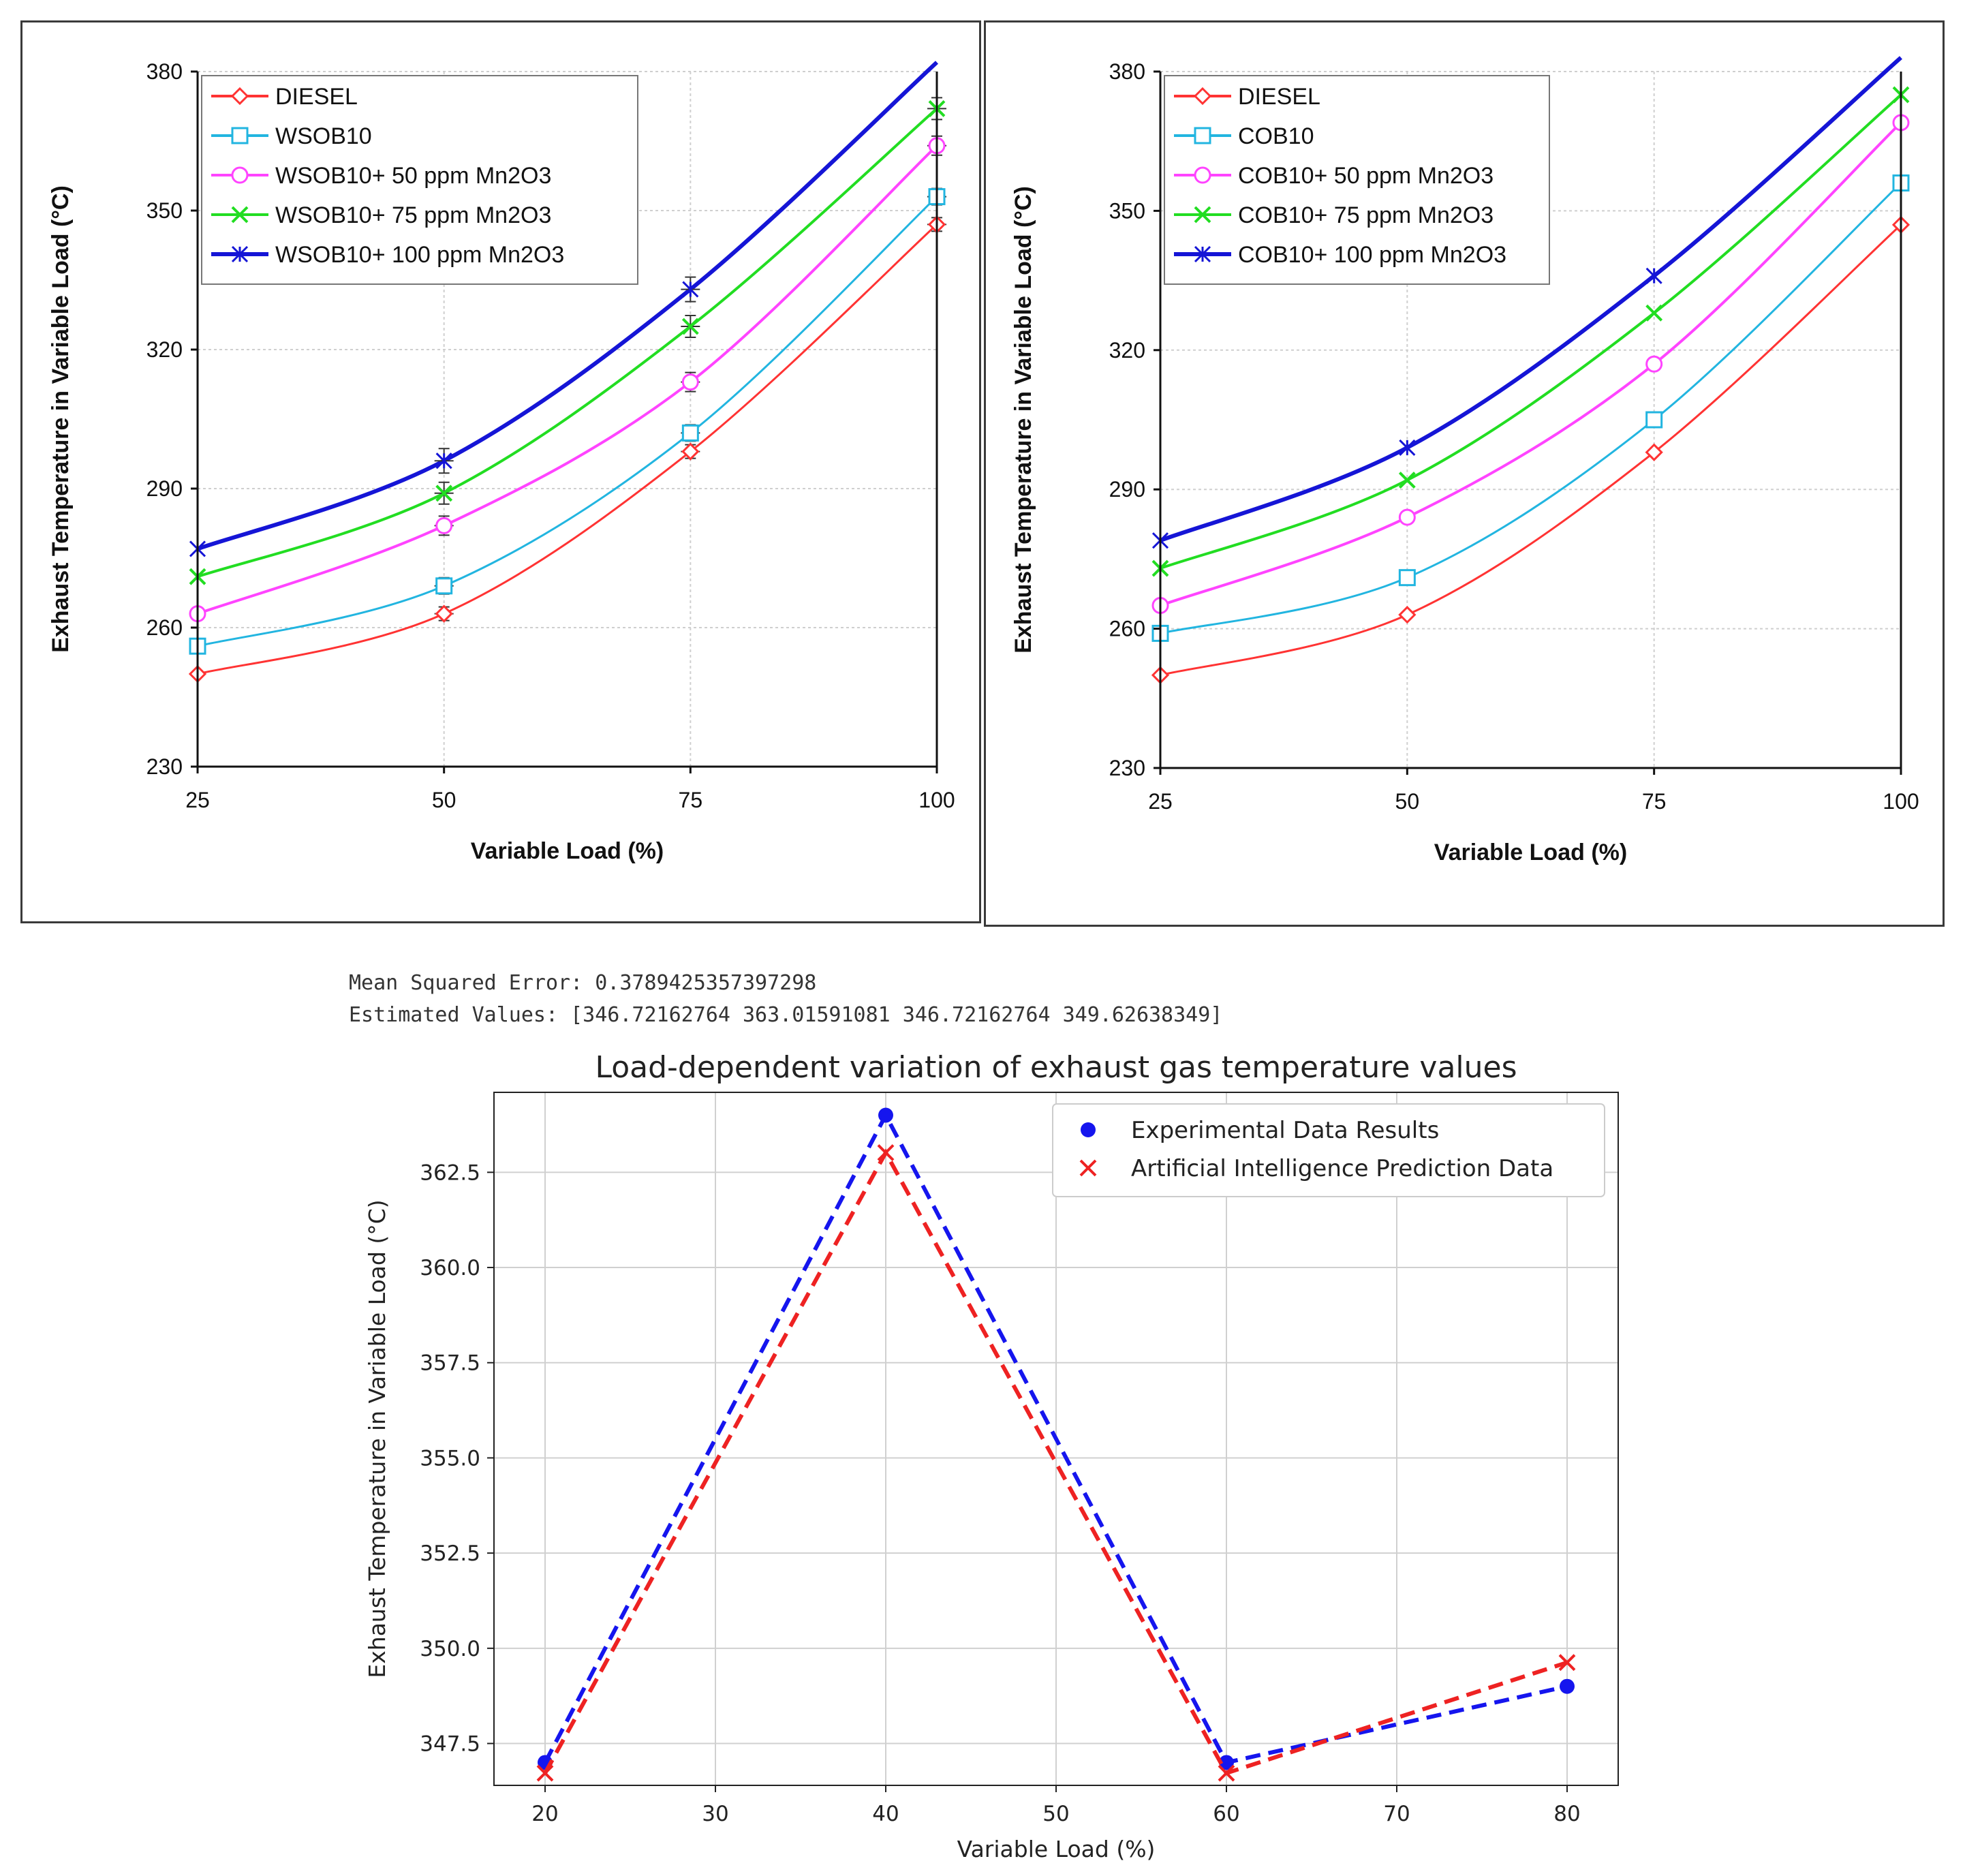 Image resolution: width=1965 pixels, height=1876 pixels. Describe the element at coordinates (1366, 215) in the screenshot. I see `legend-label: COB10+ 75 ppm Mn2O3` at that location.